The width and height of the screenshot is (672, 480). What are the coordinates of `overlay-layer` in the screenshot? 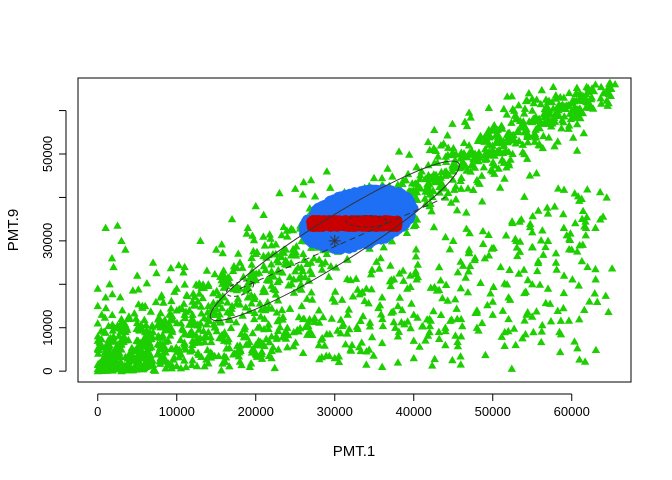 It's located at (334, 241).